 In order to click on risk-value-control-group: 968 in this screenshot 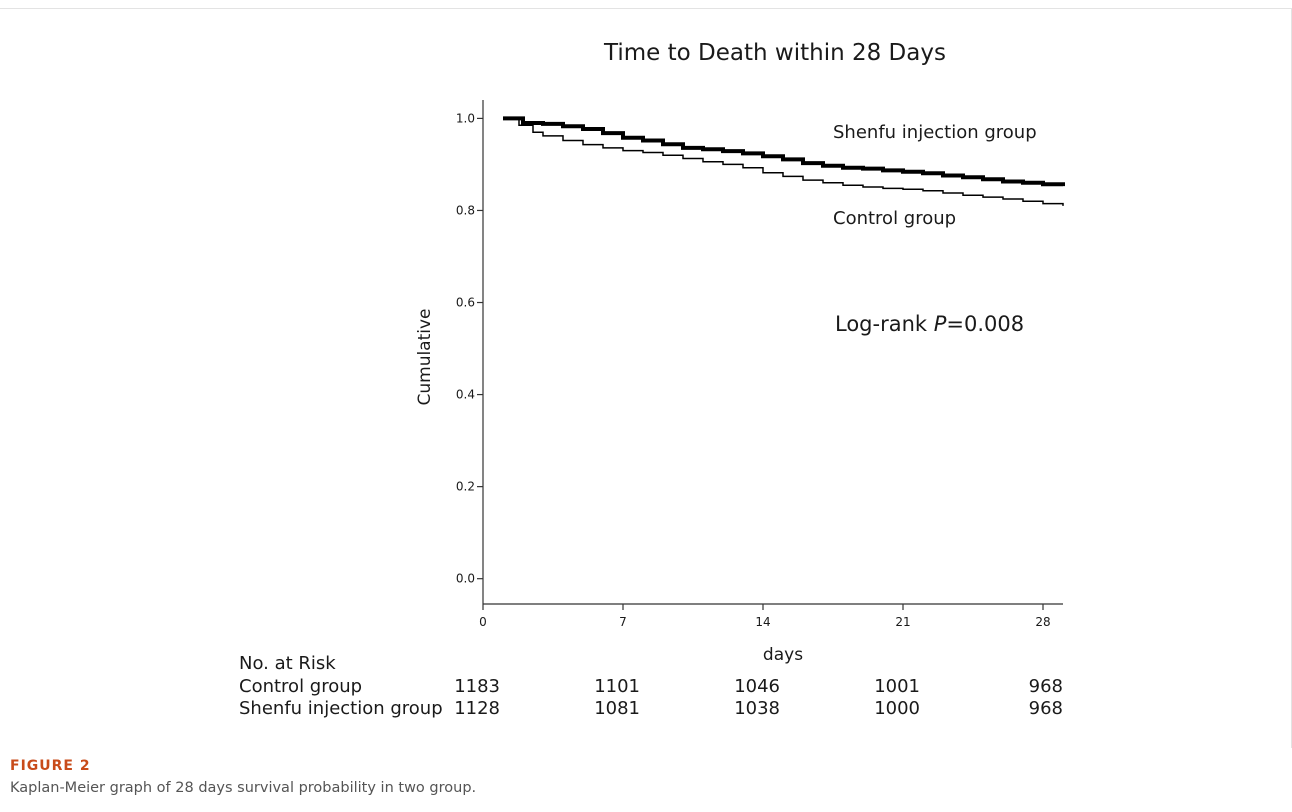, I will do `click(1046, 686)`.